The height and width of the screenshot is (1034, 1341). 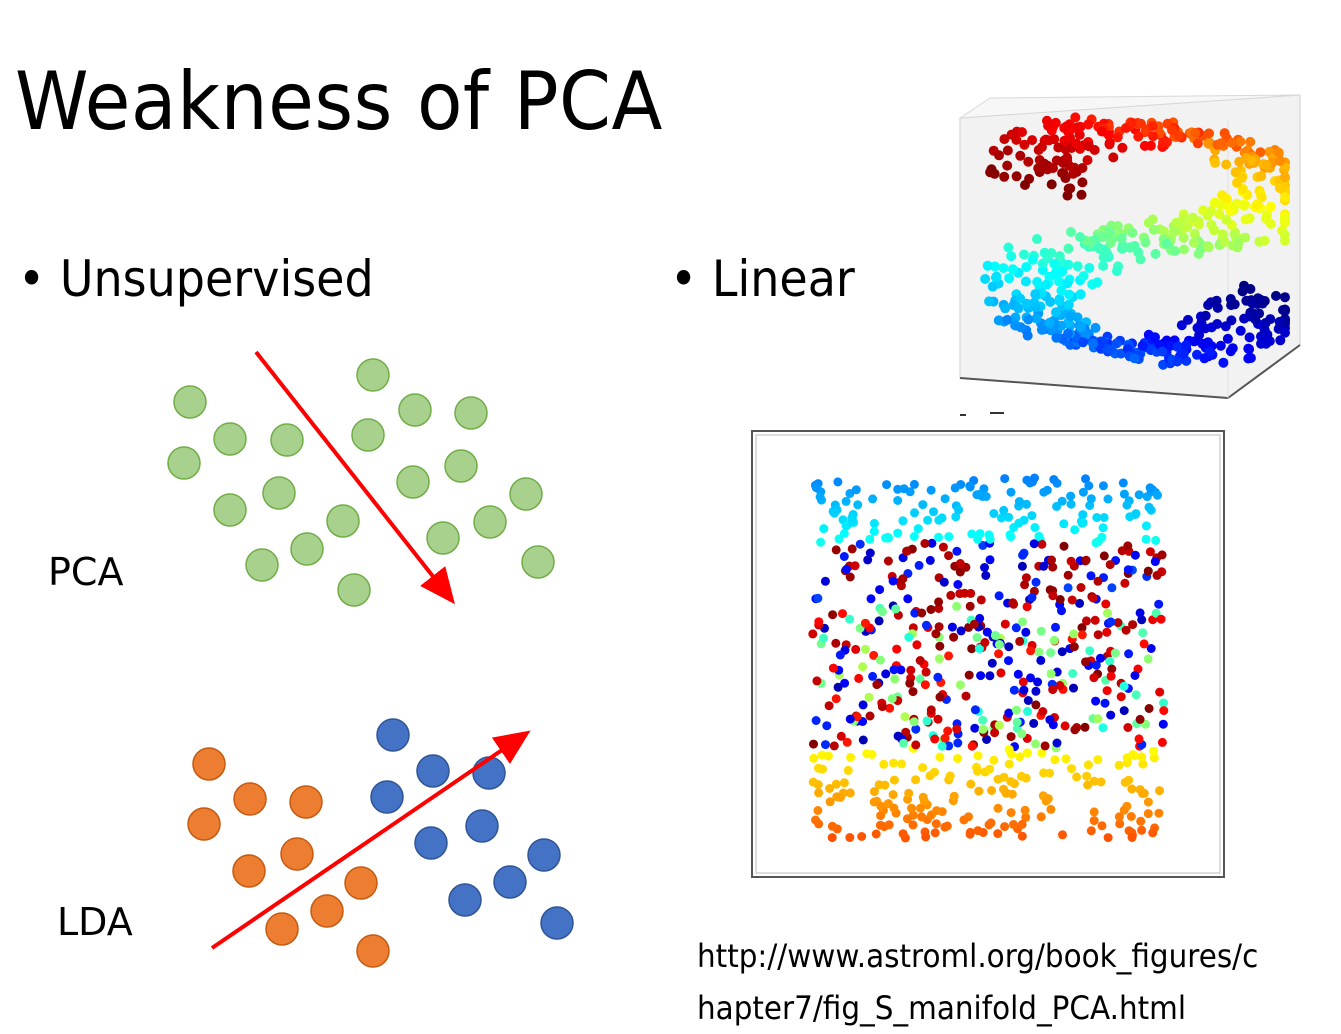 I want to click on green-point, so click(x=538, y=562).